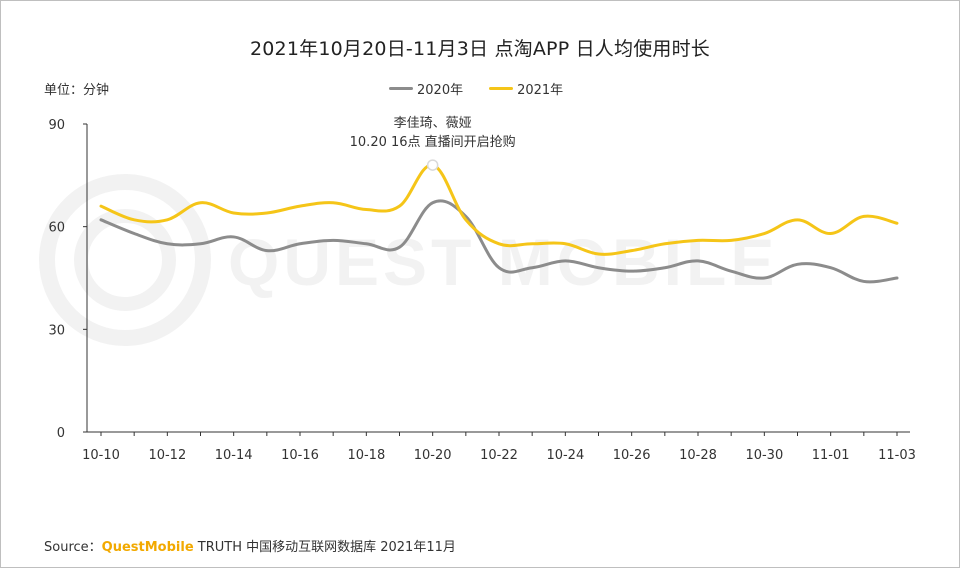  What do you see at coordinates (831, 455) in the screenshot?
I see `x-tick-label: 11-01` at bounding box center [831, 455].